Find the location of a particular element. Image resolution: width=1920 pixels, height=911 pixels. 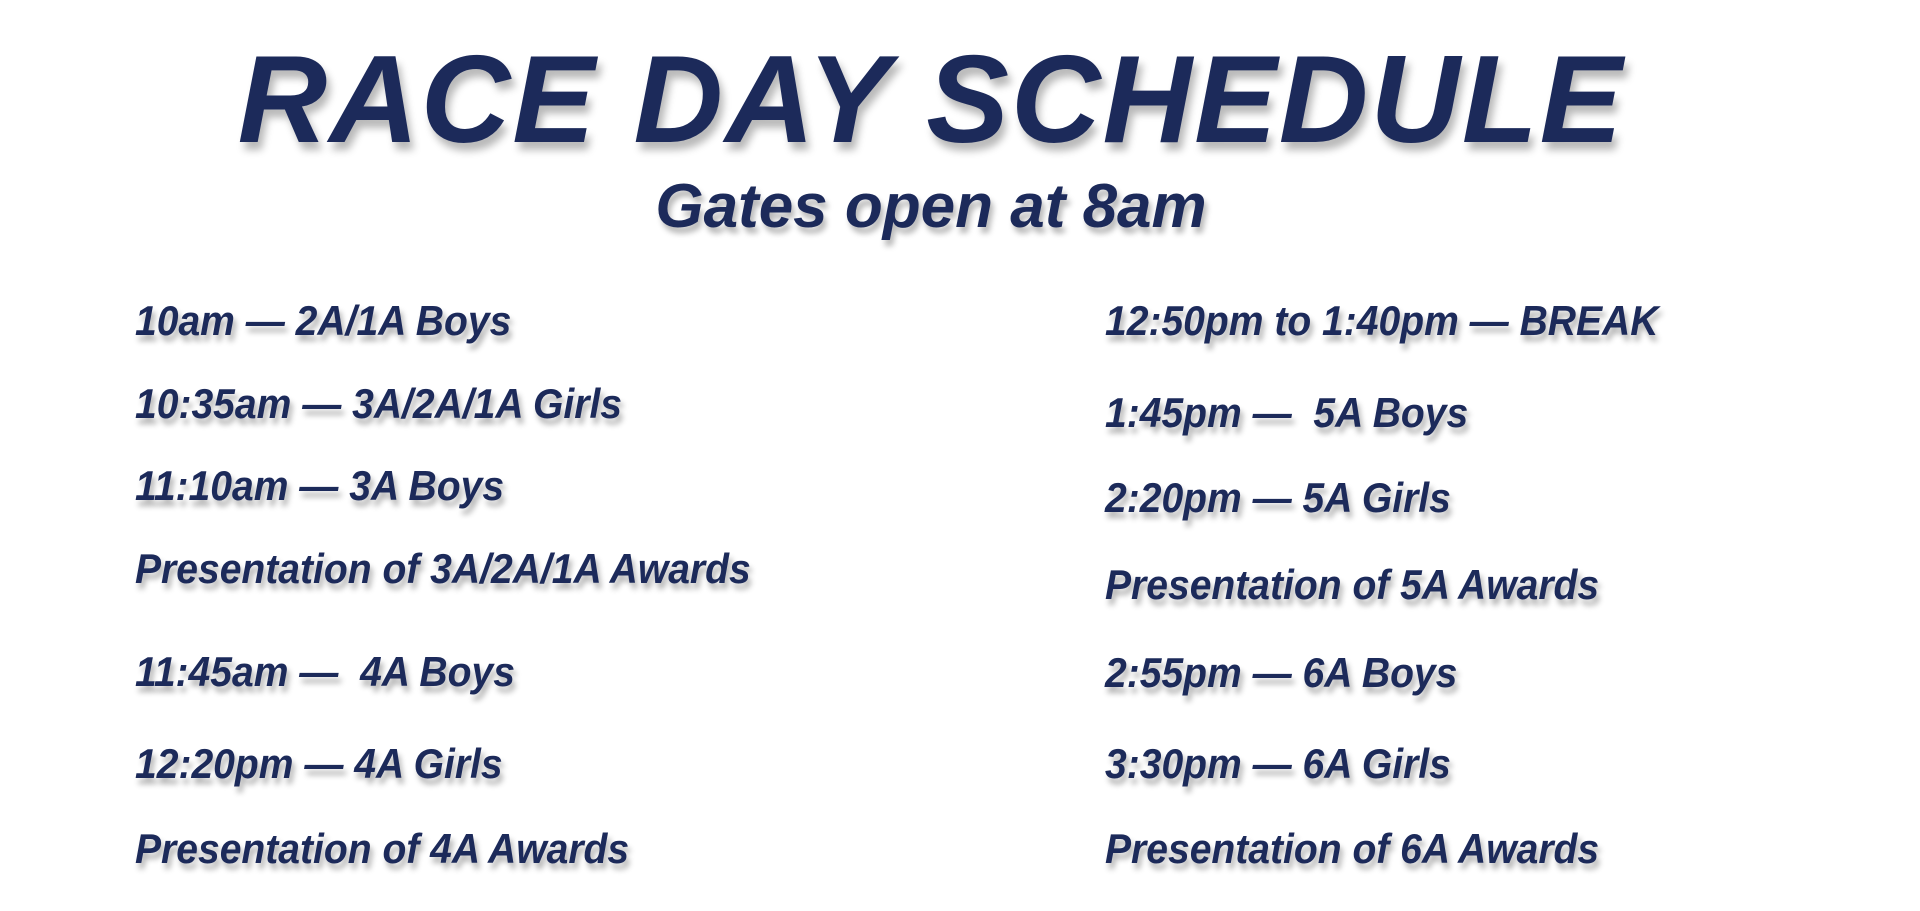

page-title: RACE DAY SCHEDULE is located at coordinates (931, 100).